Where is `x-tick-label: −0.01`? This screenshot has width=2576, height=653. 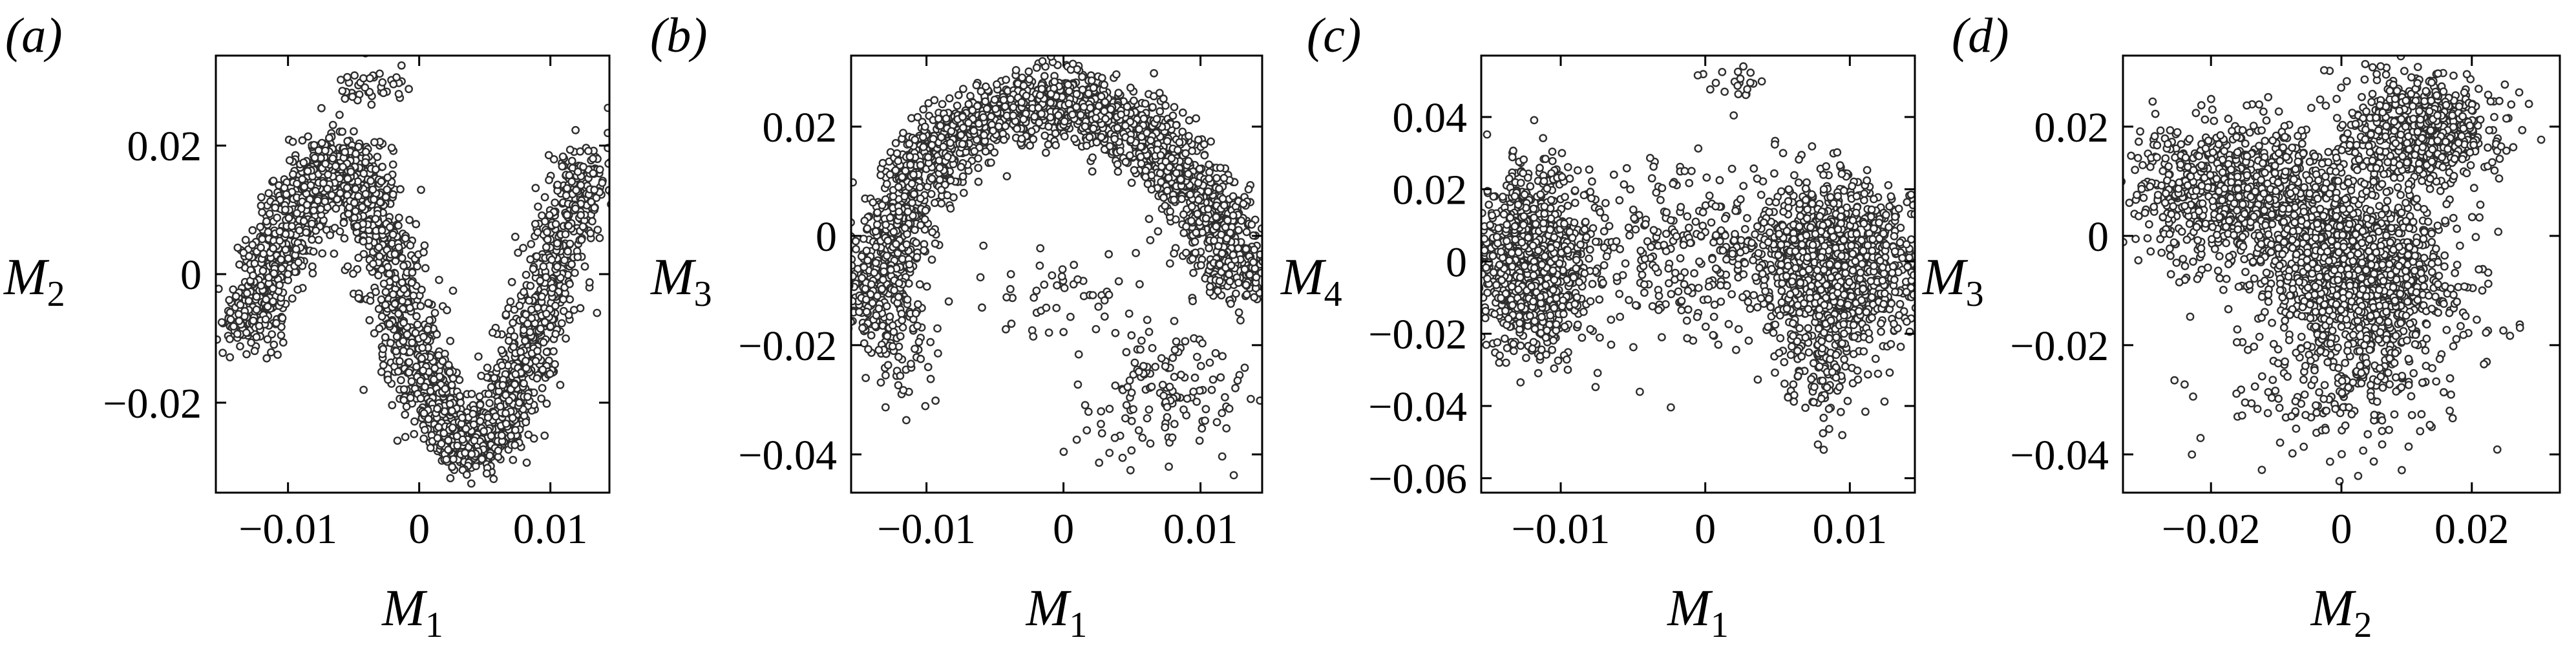
x-tick-label: −0.01 is located at coordinates (287, 529).